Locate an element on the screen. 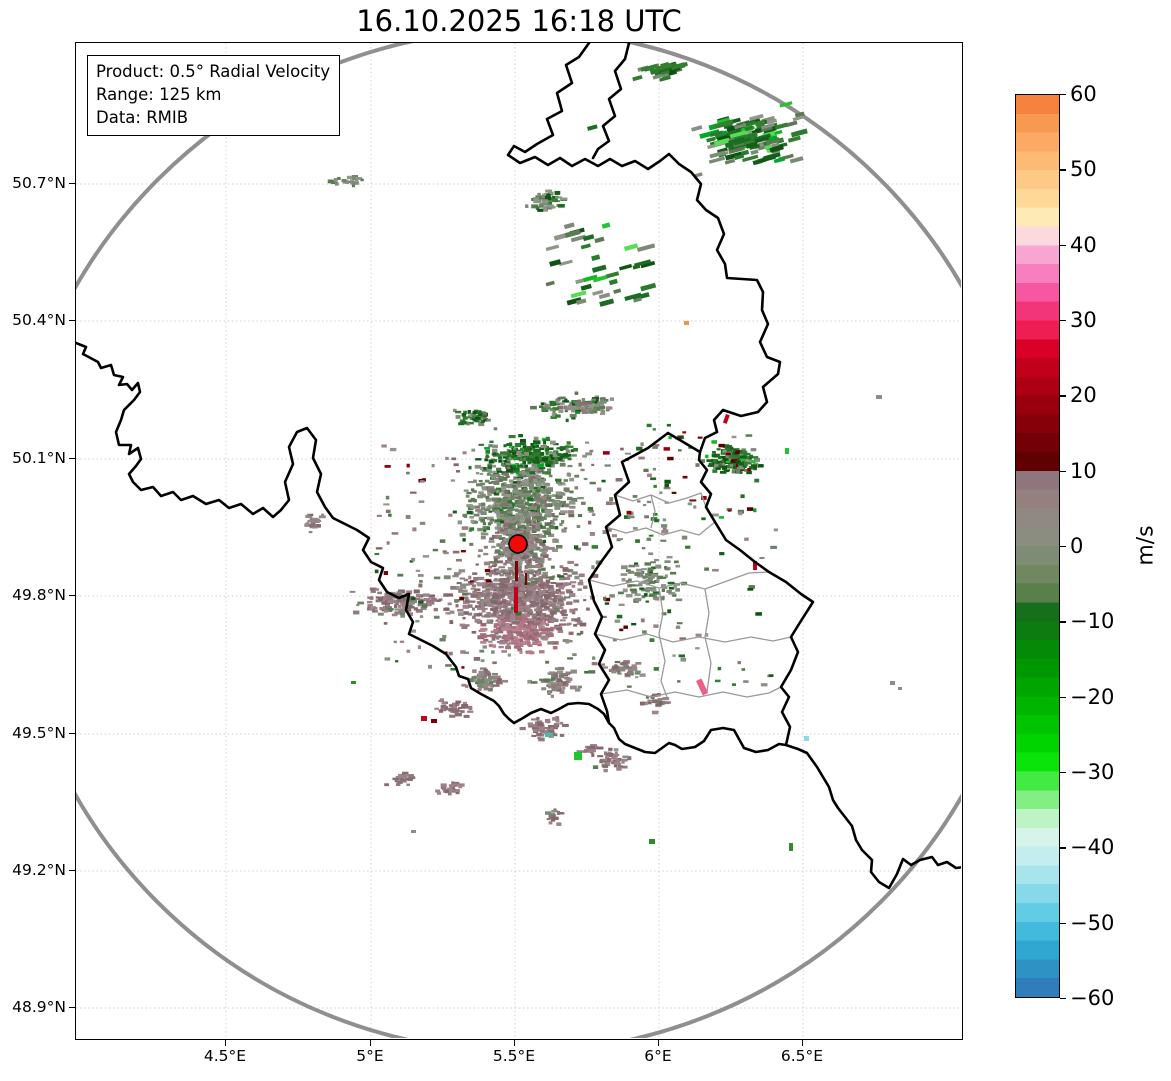 The width and height of the screenshot is (1171, 1081). x-tick-label: 5°E is located at coordinates (370, 1056).